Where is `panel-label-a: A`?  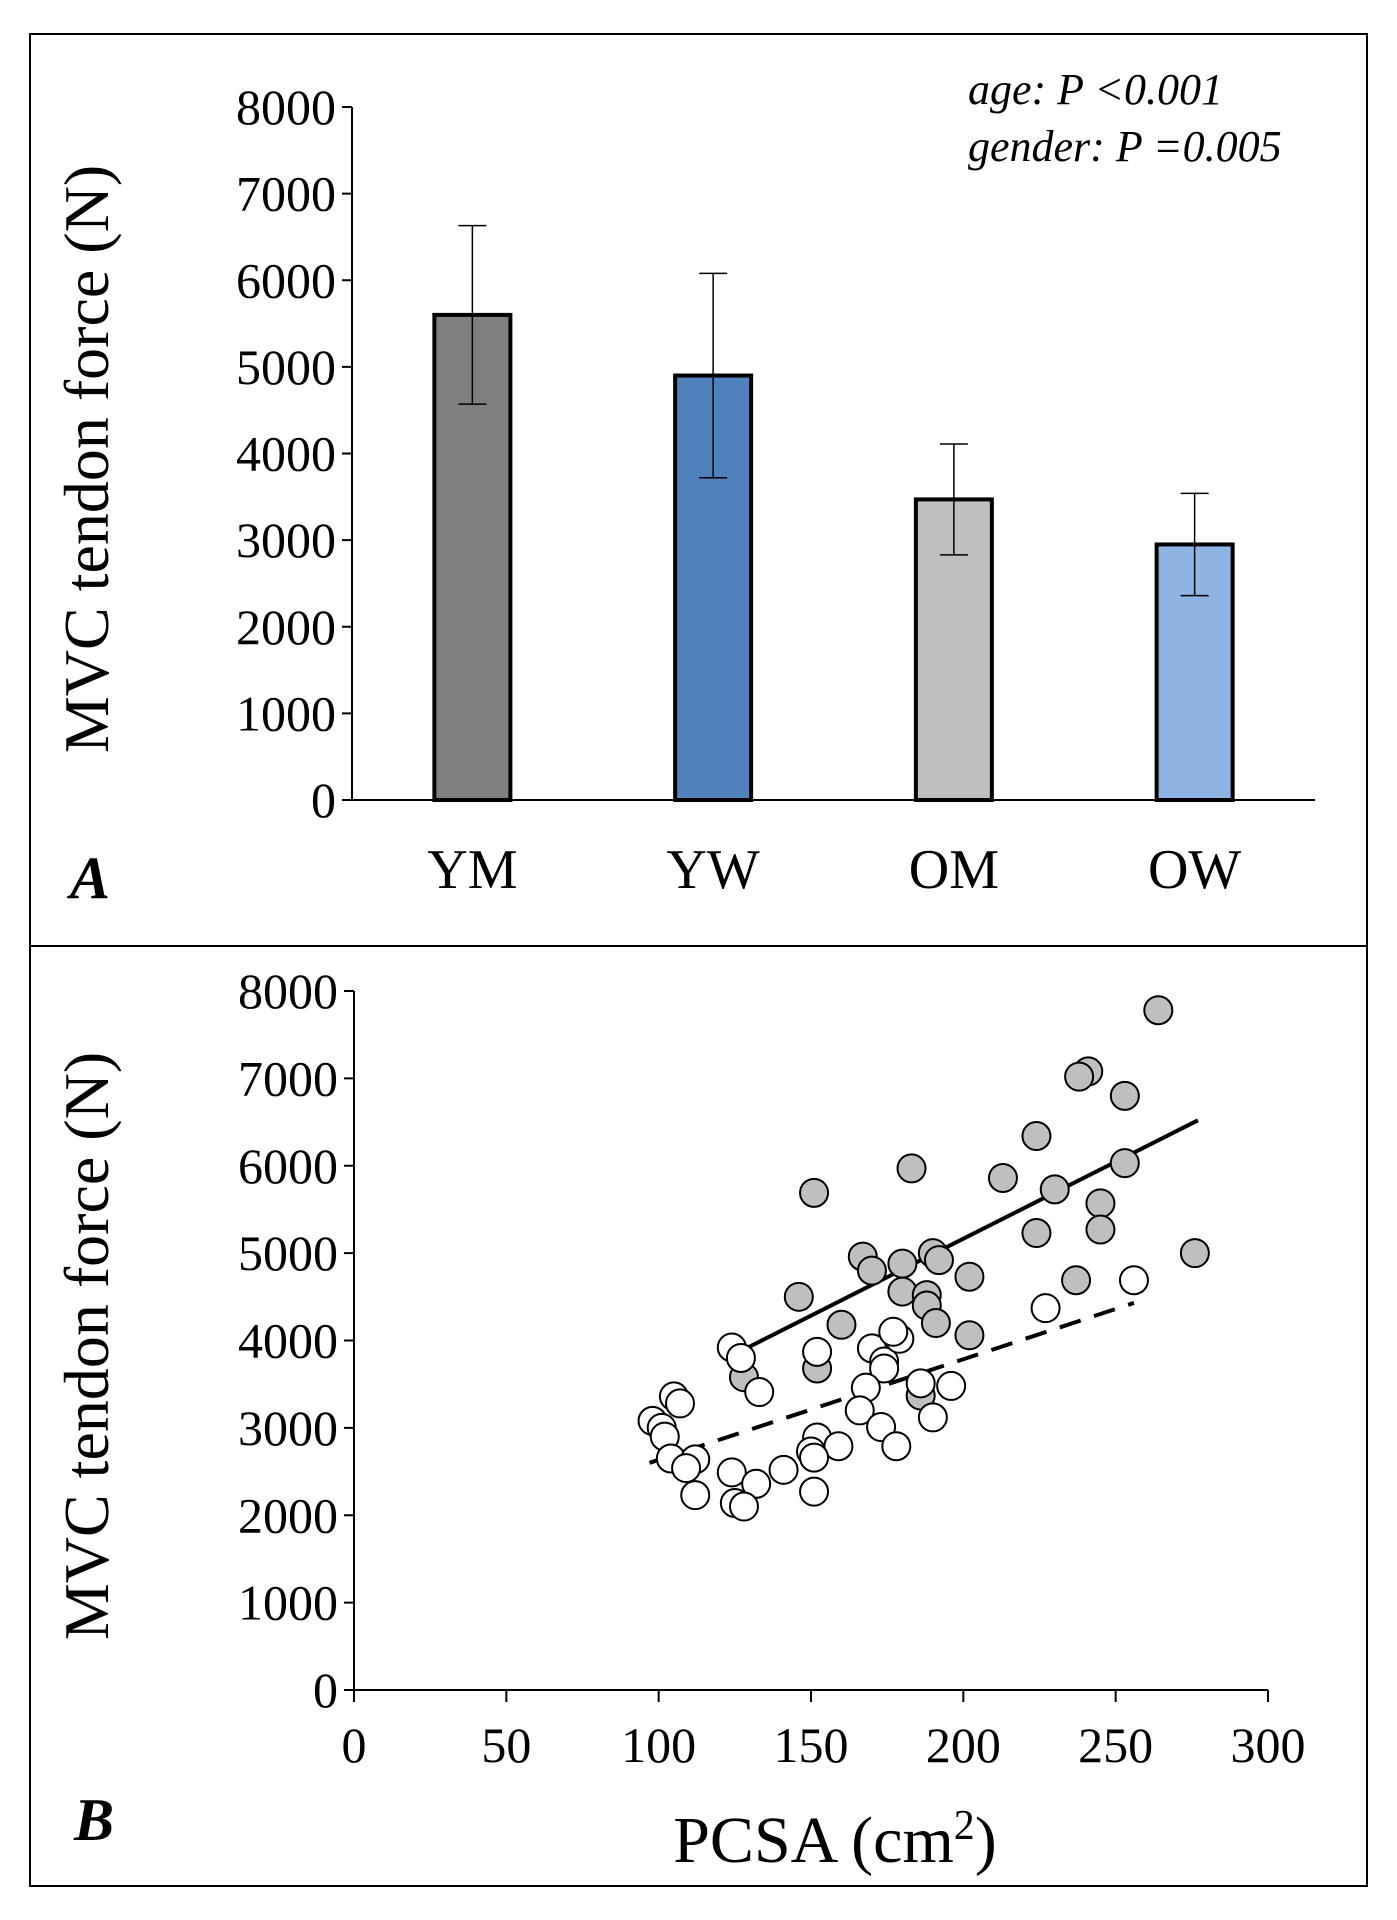 panel-label-a: A is located at coordinates (88, 878).